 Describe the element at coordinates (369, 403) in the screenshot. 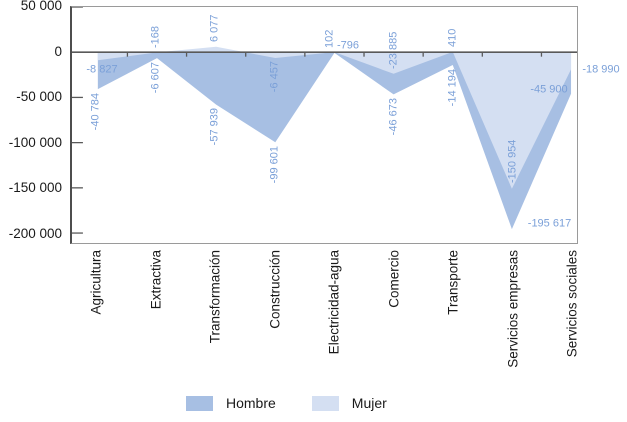

I see `legend-label-mujer: Mujer` at that location.